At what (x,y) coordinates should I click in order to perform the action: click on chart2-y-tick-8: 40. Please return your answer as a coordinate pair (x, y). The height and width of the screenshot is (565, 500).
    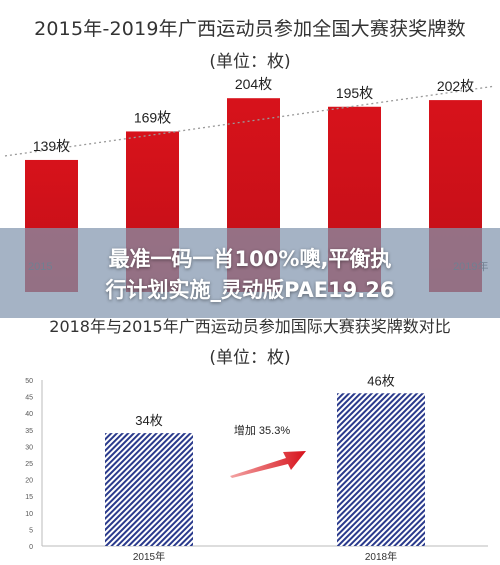
    Looking at the image, I should click on (29, 414).